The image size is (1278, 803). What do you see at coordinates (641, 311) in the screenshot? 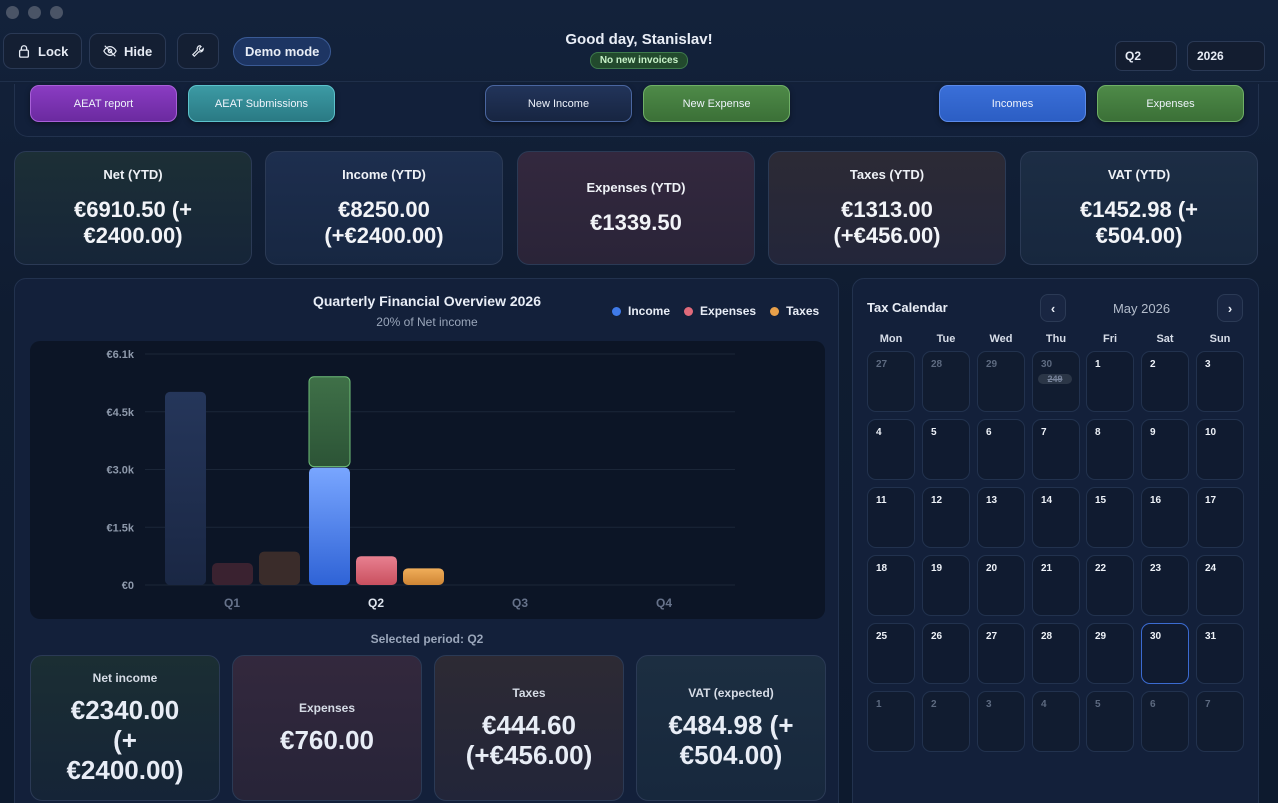
I see `legend-income: Income` at bounding box center [641, 311].